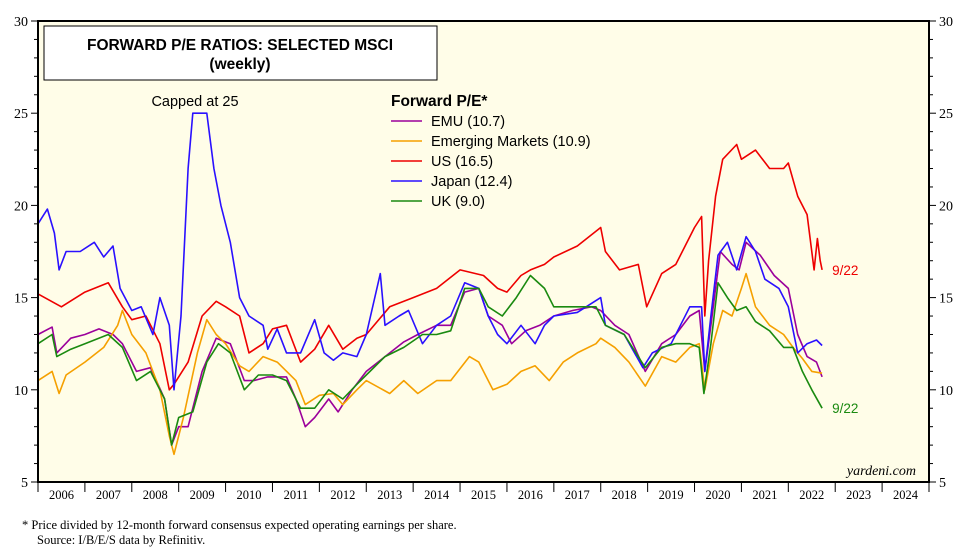 This screenshot has width=966, height=556. What do you see at coordinates (108, 495) in the screenshot?
I see `x-tick-label: 2007` at bounding box center [108, 495].